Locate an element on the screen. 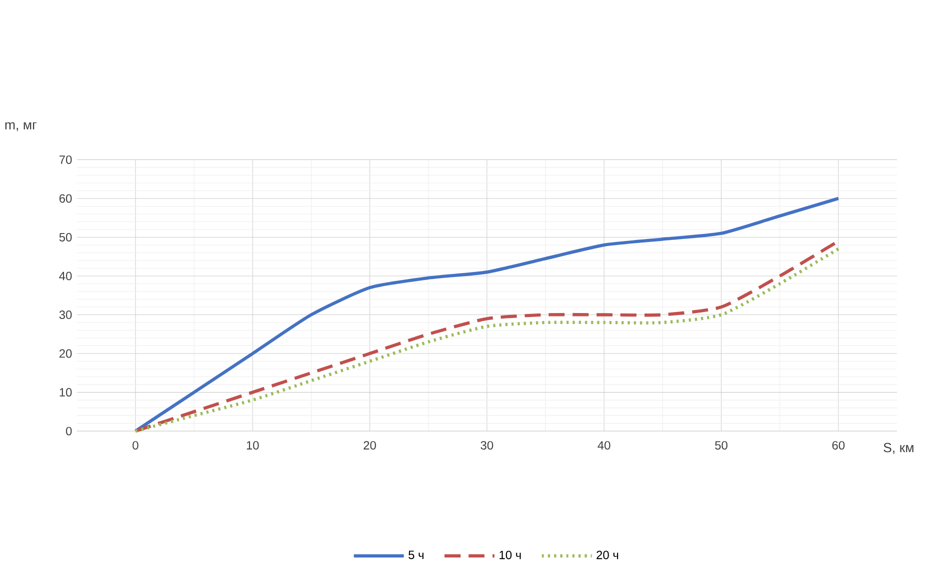  x-tick-label: 20 is located at coordinates (370, 445).